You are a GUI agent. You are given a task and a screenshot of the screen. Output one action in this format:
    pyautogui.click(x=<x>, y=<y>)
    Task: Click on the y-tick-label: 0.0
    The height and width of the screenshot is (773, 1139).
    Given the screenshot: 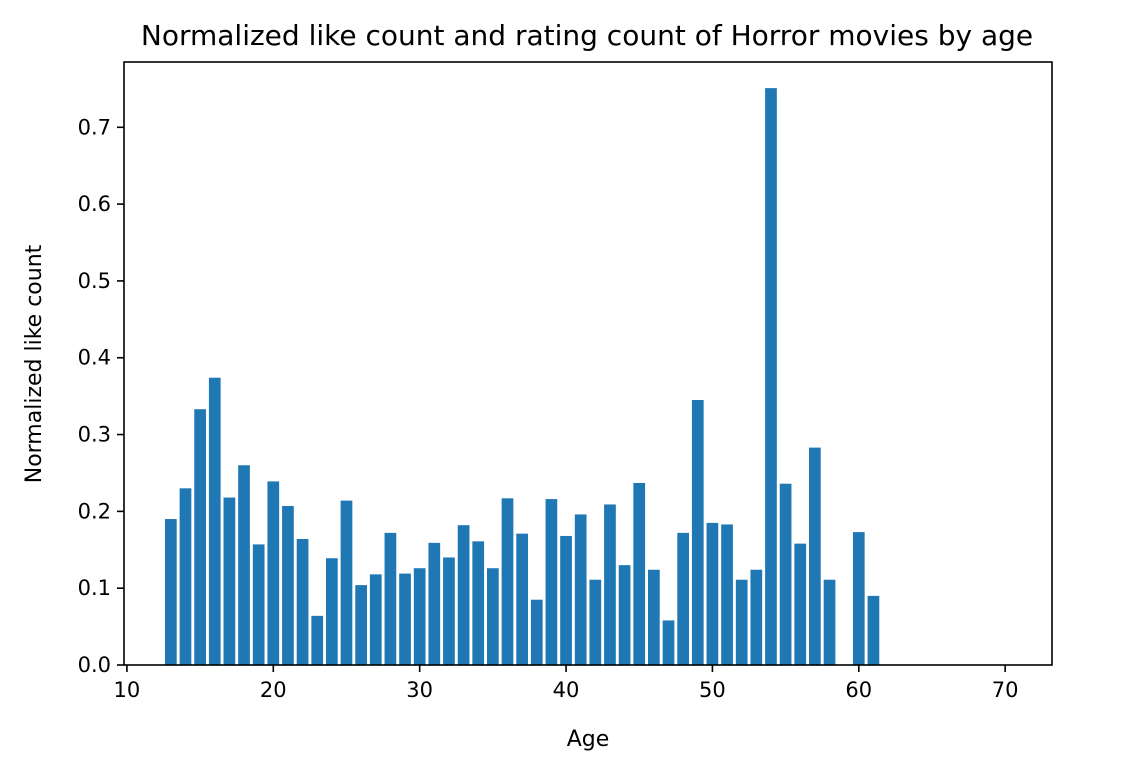 What is the action you would take?
    pyautogui.click(x=94, y=665)
    